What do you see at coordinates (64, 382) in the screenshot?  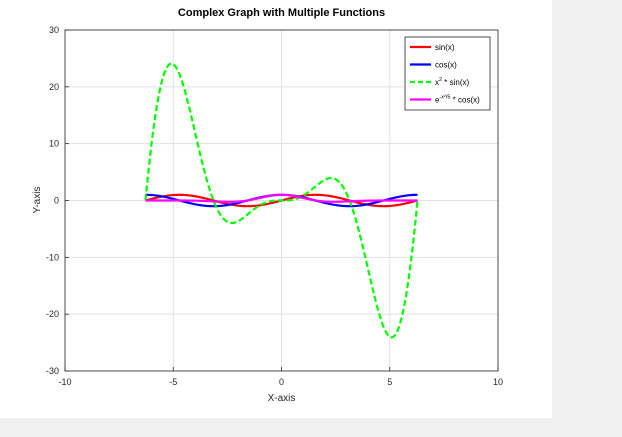 I see `x-tick-label: -10` at bounding box center [64, 382].